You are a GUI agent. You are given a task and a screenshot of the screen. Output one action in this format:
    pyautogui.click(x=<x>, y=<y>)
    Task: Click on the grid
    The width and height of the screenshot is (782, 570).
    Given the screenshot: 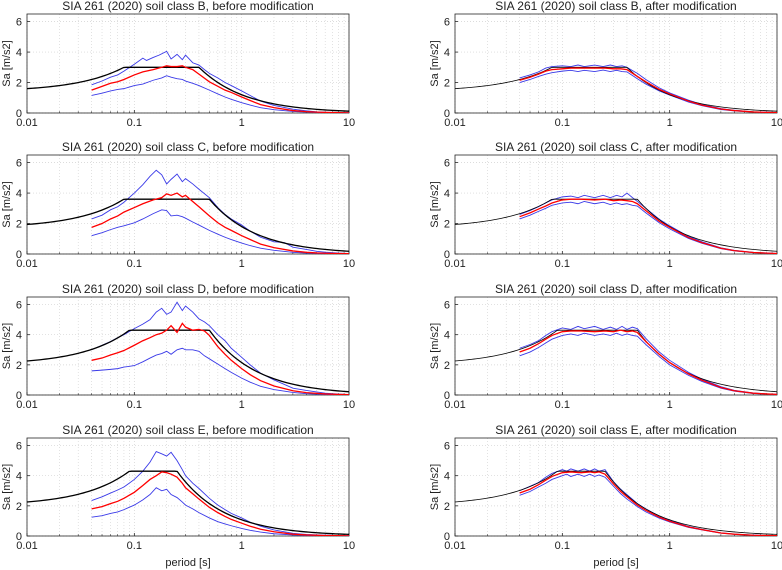 What is the action you would take?
    pyautogui.click(x=616, y=346)
    